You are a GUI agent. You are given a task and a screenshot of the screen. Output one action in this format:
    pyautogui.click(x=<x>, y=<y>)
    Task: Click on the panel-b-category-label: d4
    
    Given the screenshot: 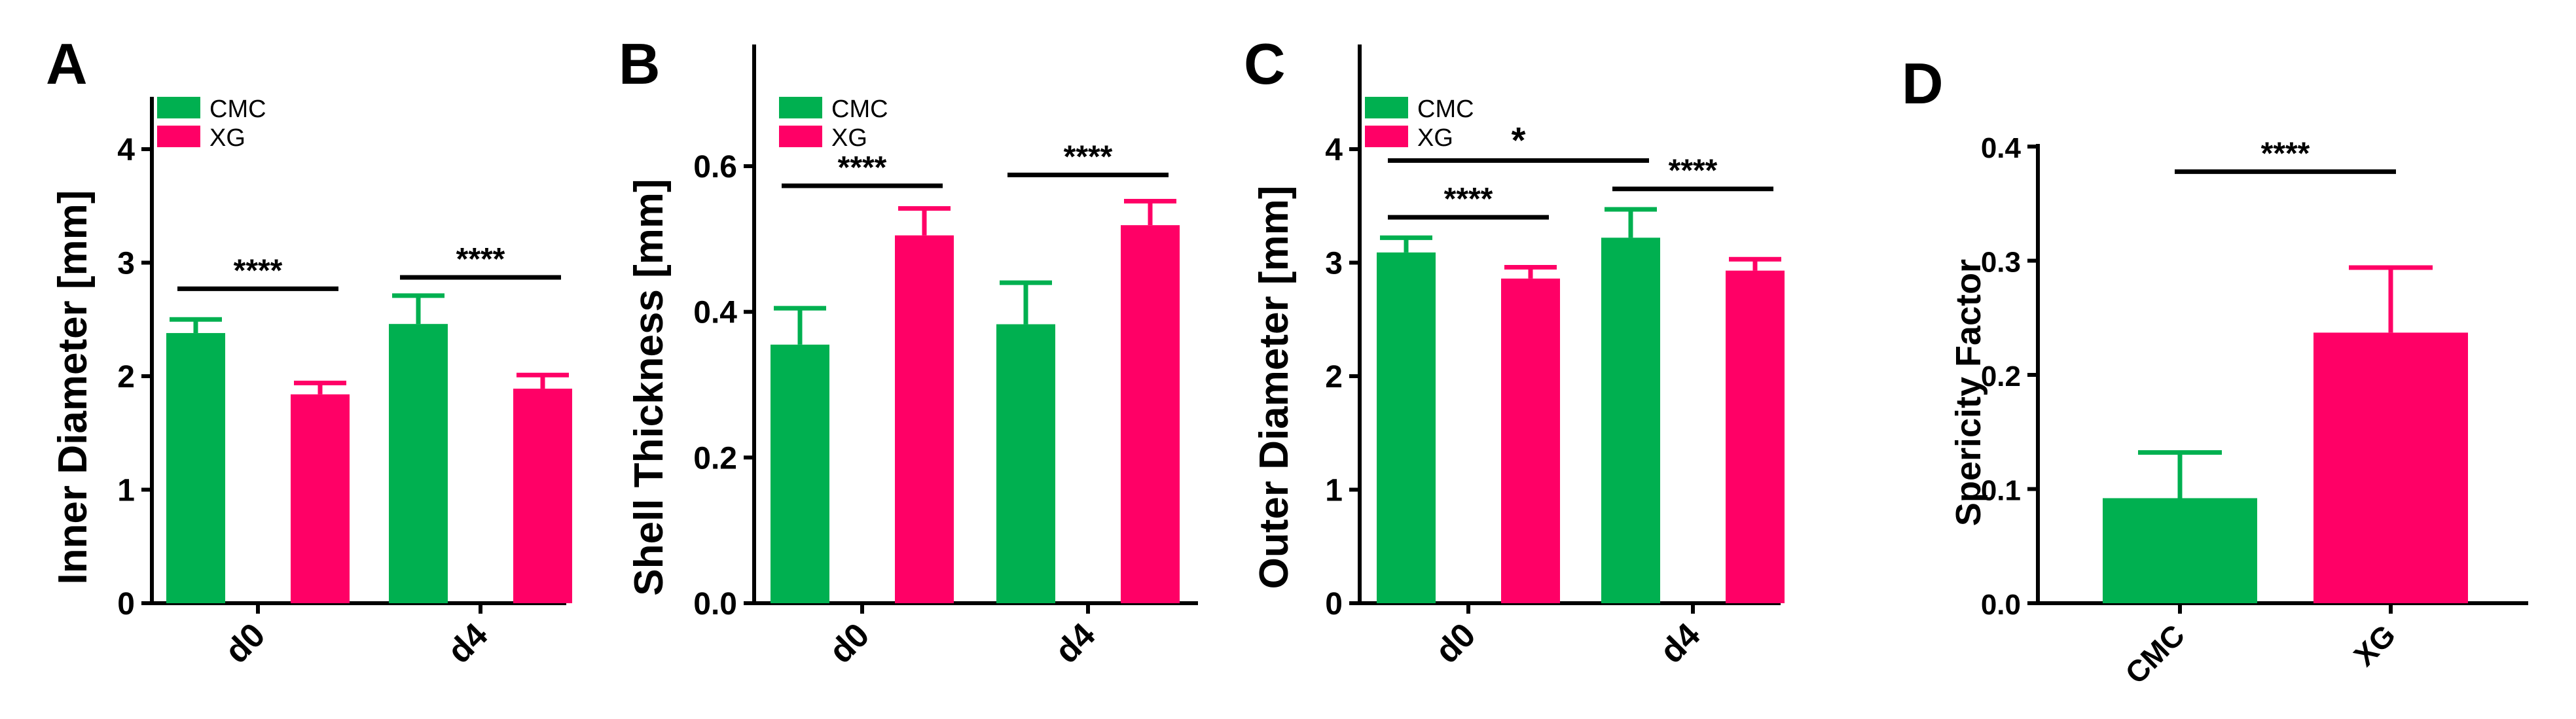 What is the action you would take?
    pyautogui.click(x=1075, y=643)
    